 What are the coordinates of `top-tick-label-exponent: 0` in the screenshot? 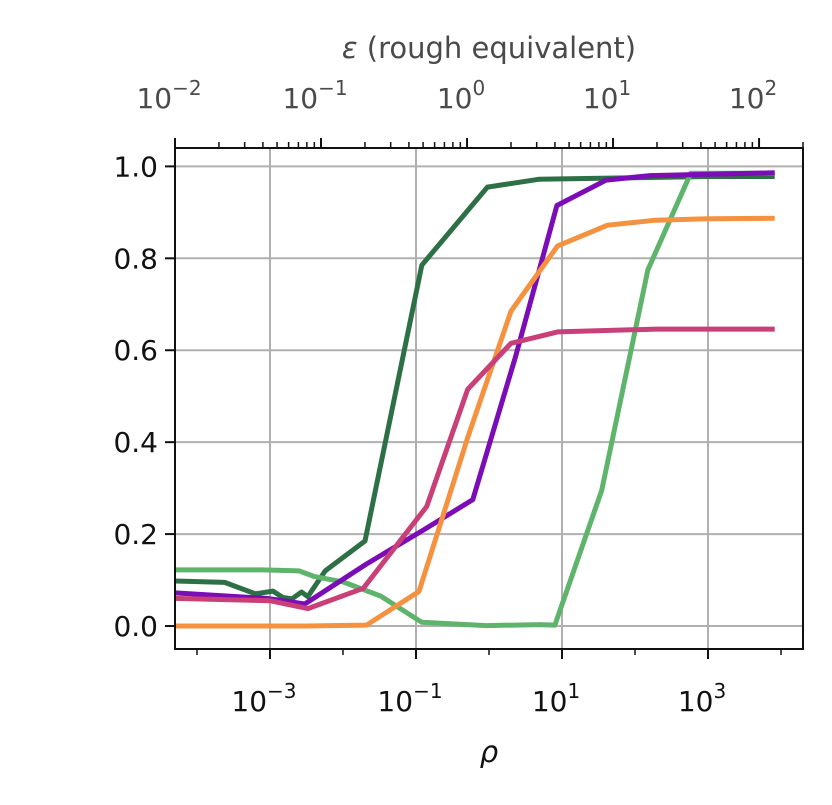 It's located at (478, 88).